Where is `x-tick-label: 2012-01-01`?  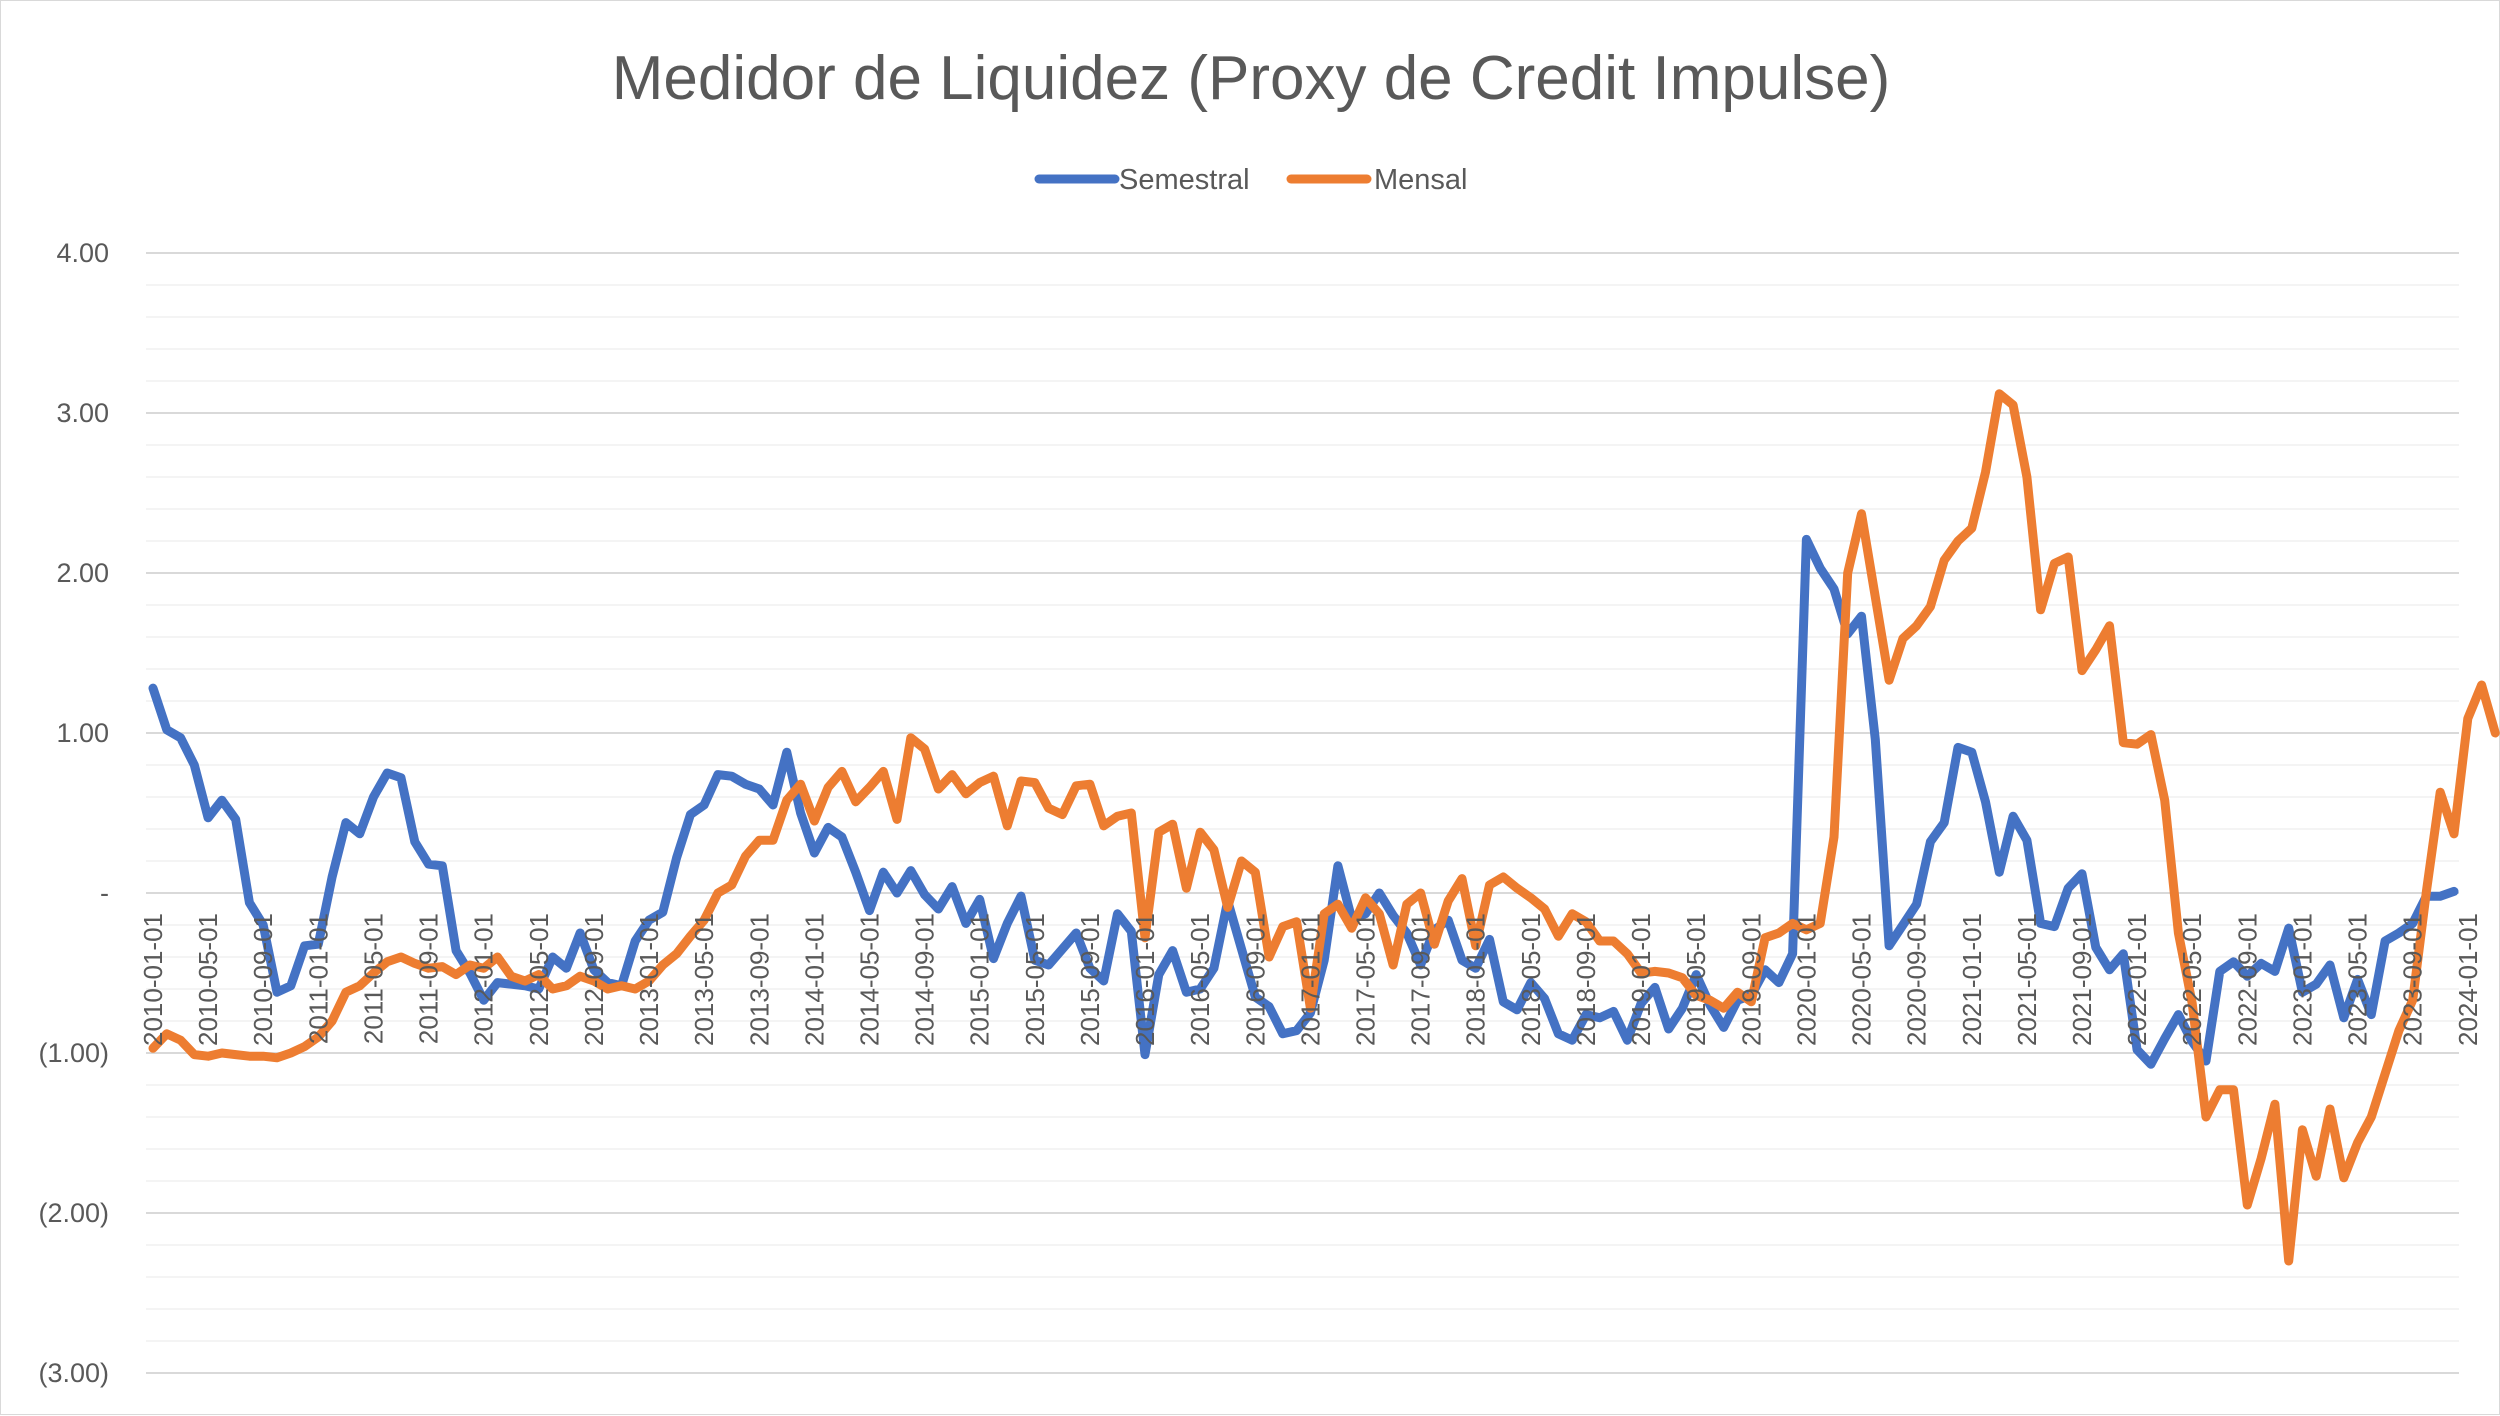 x-tick-label: 2012-01-01 is located at coordinates (484, 979).